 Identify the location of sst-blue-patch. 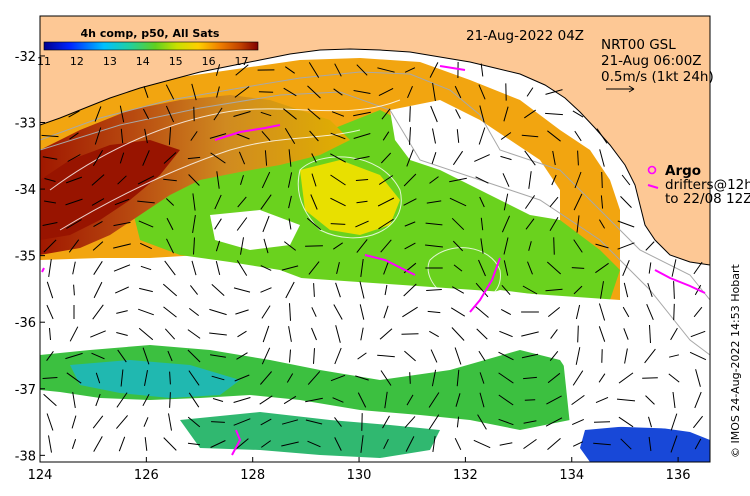
(645, 443).